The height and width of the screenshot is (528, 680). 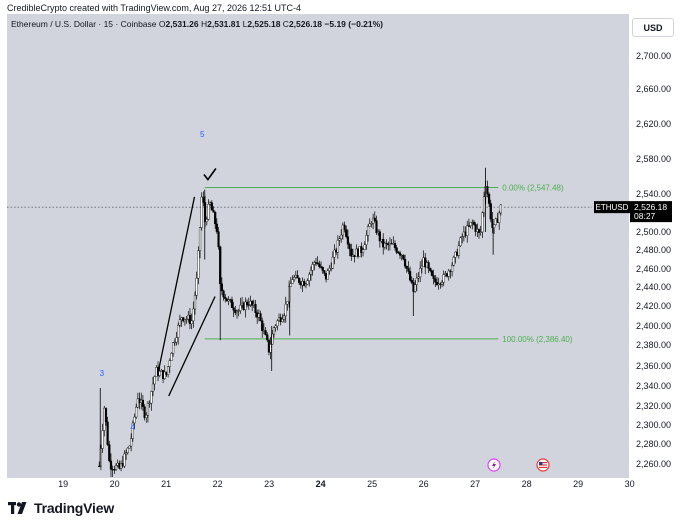 What do you see at coordinates (84, 24) in the screenshot?
I see `symbol-name: Ethereum / U.S. Dollar · 15 · Coinbase` at bounding box center [84, 24].